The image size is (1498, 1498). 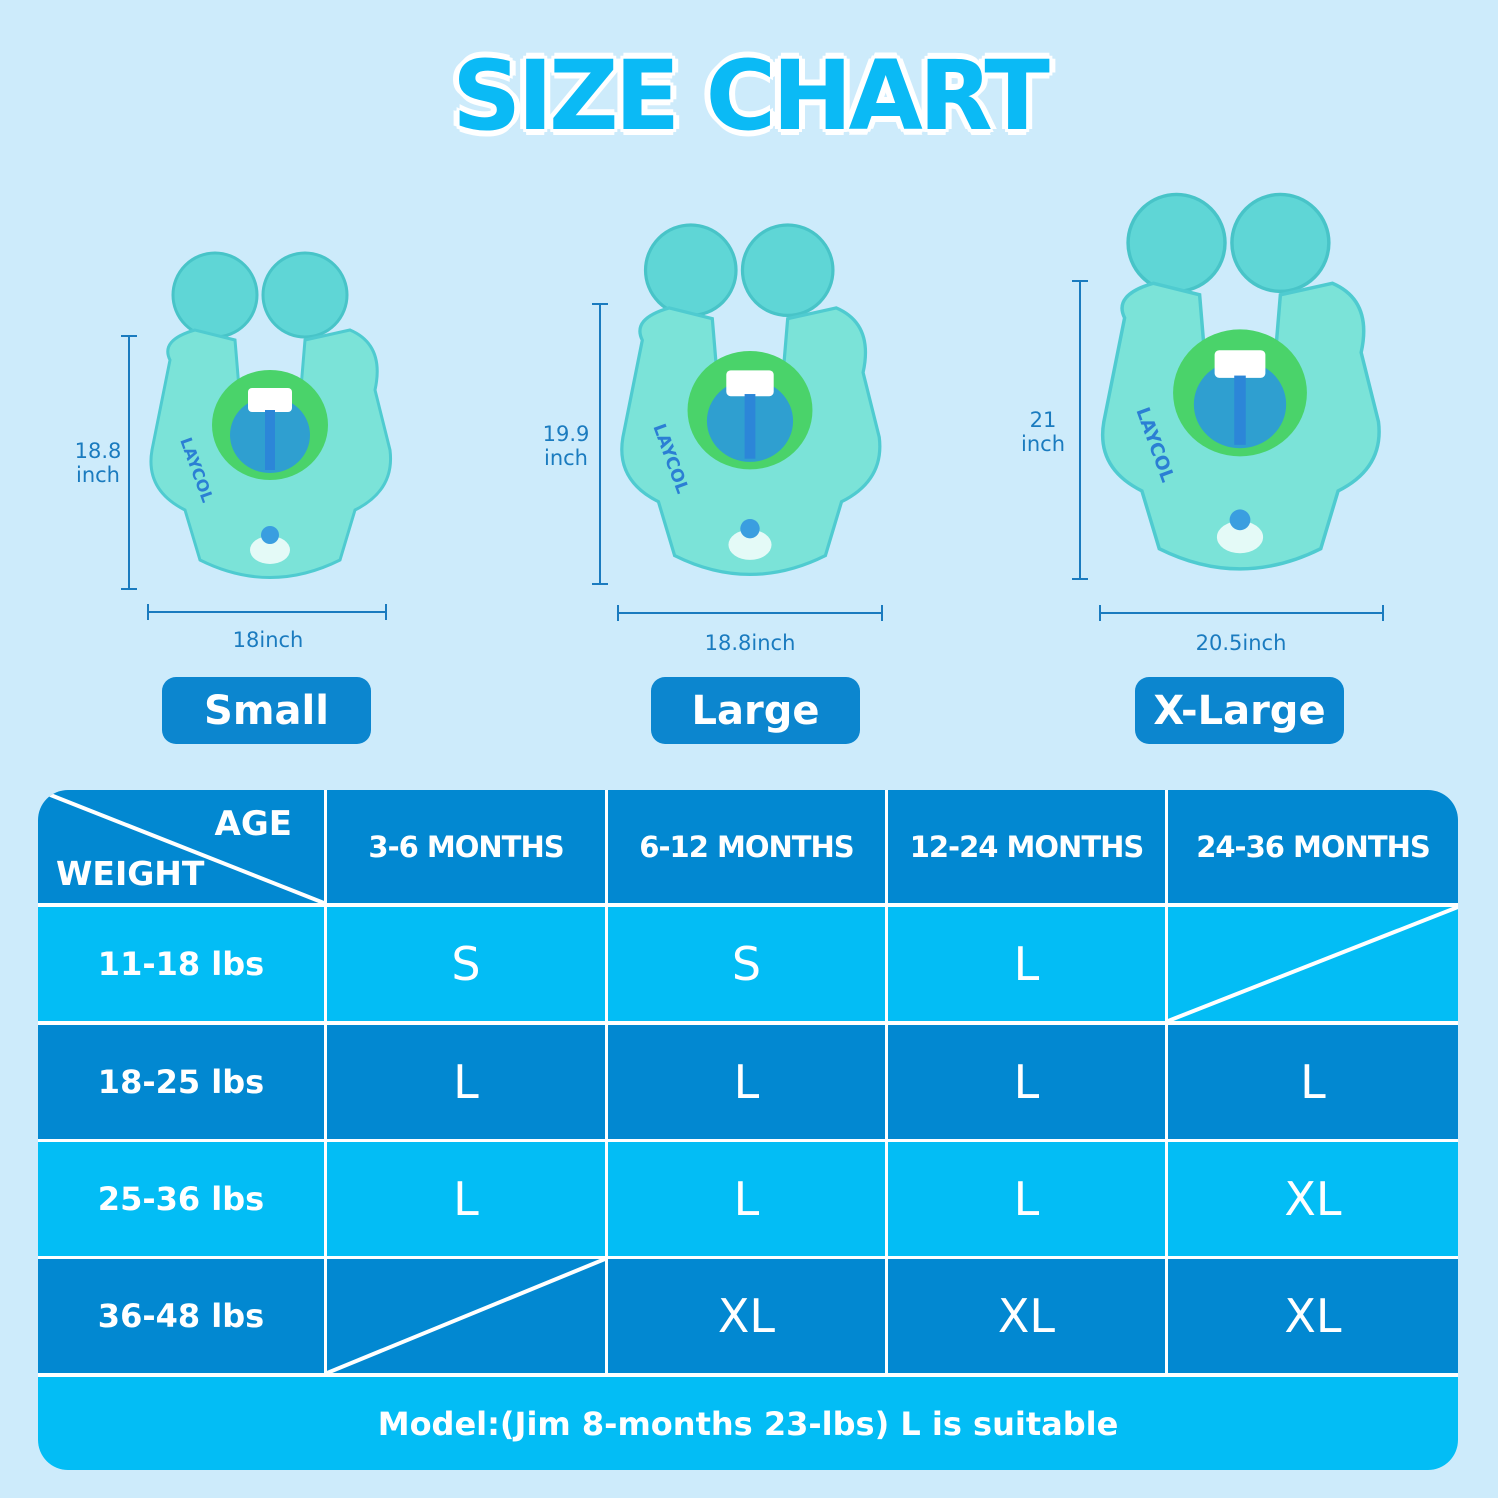 I want to click on height-value: 19.9, so click(x=566, y=434).